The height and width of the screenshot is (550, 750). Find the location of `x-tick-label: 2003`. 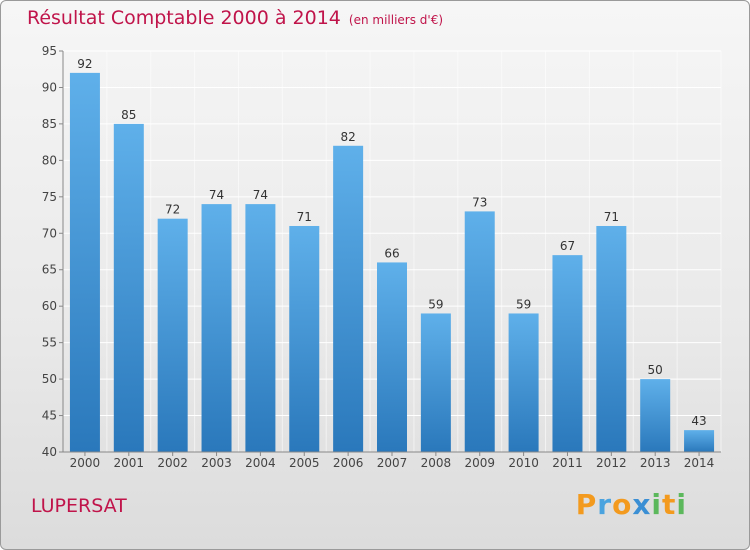

x-tick-label: 2003 is located at coordinates (216, 463).